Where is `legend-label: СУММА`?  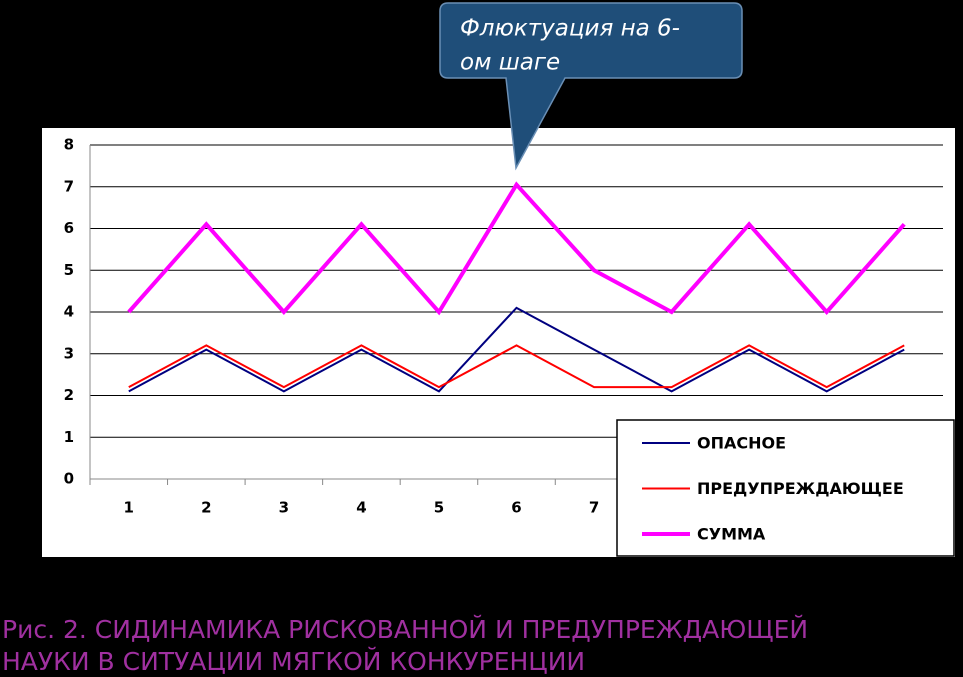 legend-label: СУММА is located at coordinates (731, 534).